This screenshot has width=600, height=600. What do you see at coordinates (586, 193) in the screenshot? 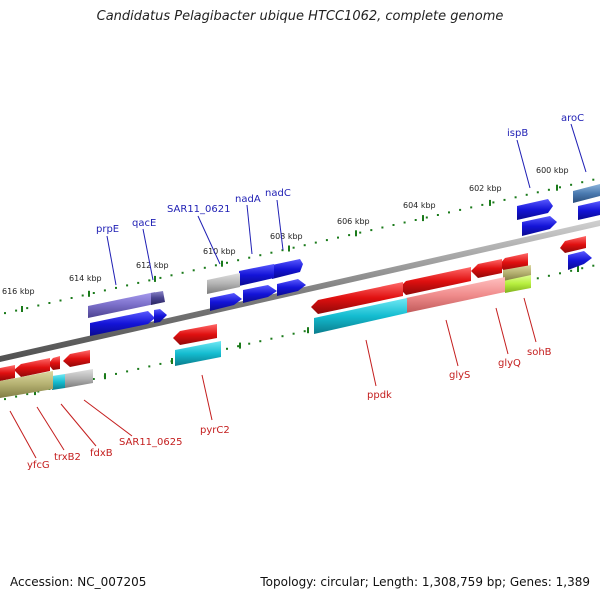
I see `gene-arrow-arocC` at bounding box center [586, 193].